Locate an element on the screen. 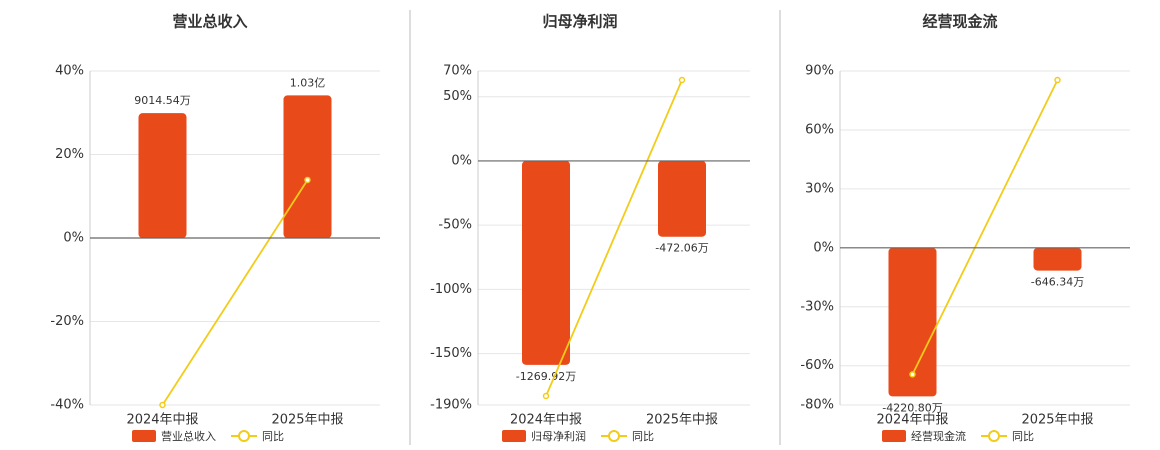  y-tick-label: 30% is located at coordinates (819, 188).